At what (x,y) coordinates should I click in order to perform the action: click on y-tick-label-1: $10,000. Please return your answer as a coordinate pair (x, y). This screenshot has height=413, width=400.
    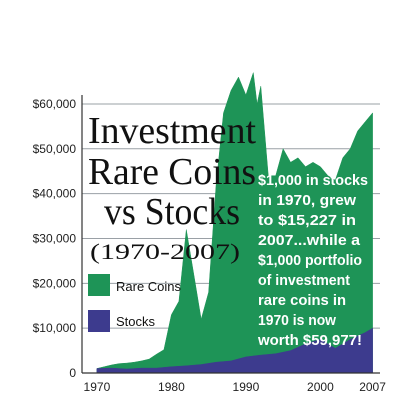
    Looking at the image, I should click on (55, 328).